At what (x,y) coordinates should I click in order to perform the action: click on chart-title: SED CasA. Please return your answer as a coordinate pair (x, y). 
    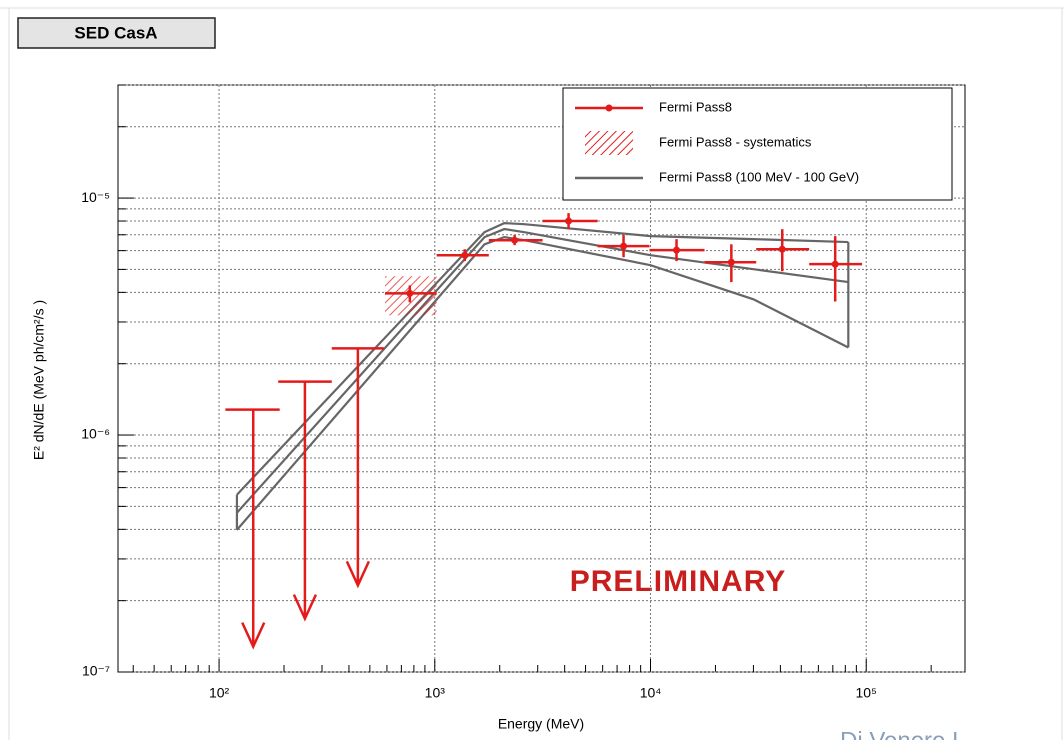
    Looking at the image, I should click on (115, 32).